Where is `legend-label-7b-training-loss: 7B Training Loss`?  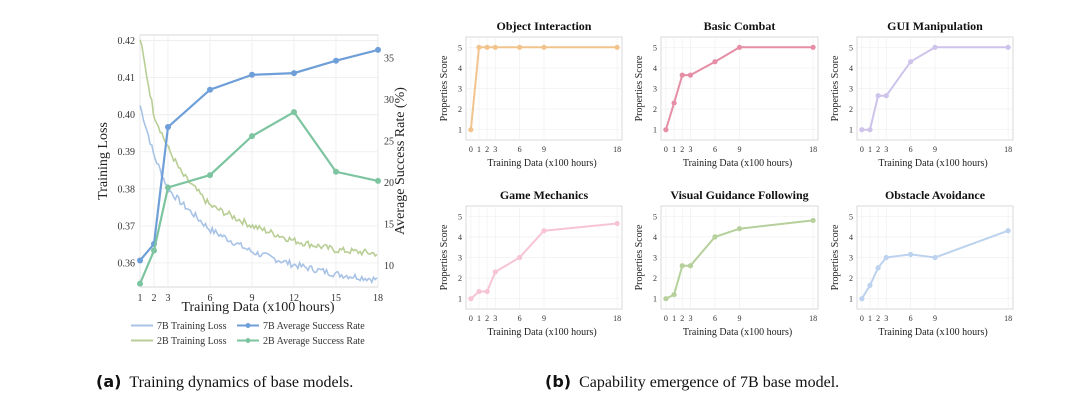 legend-label-7b-training-loss: 7B Training Loss is located at coordinates (192, 326).